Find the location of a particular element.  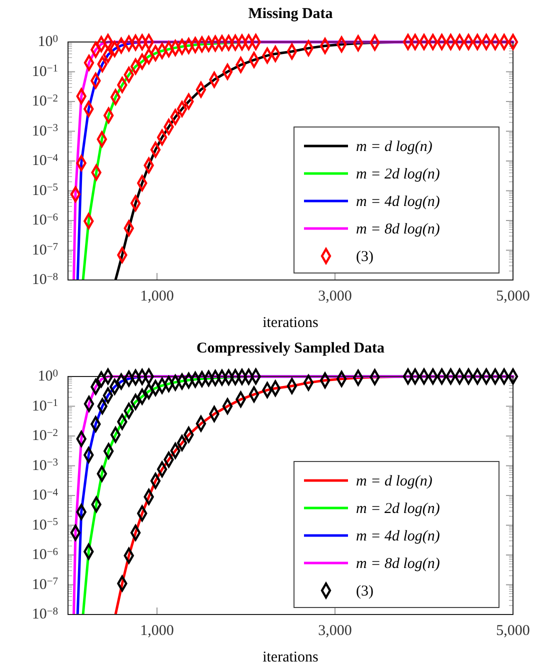

chart-title: Compressively Sampled Data is located at coordinates (291, 348).